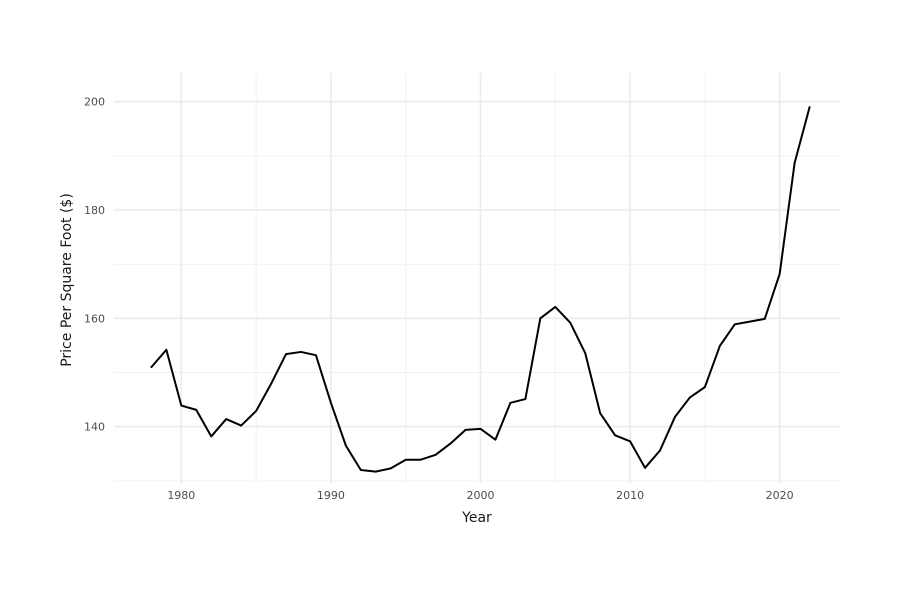 This screenshot has width=900, height=600. I want to click on x-tick-label: 2010, so click(630, 495).